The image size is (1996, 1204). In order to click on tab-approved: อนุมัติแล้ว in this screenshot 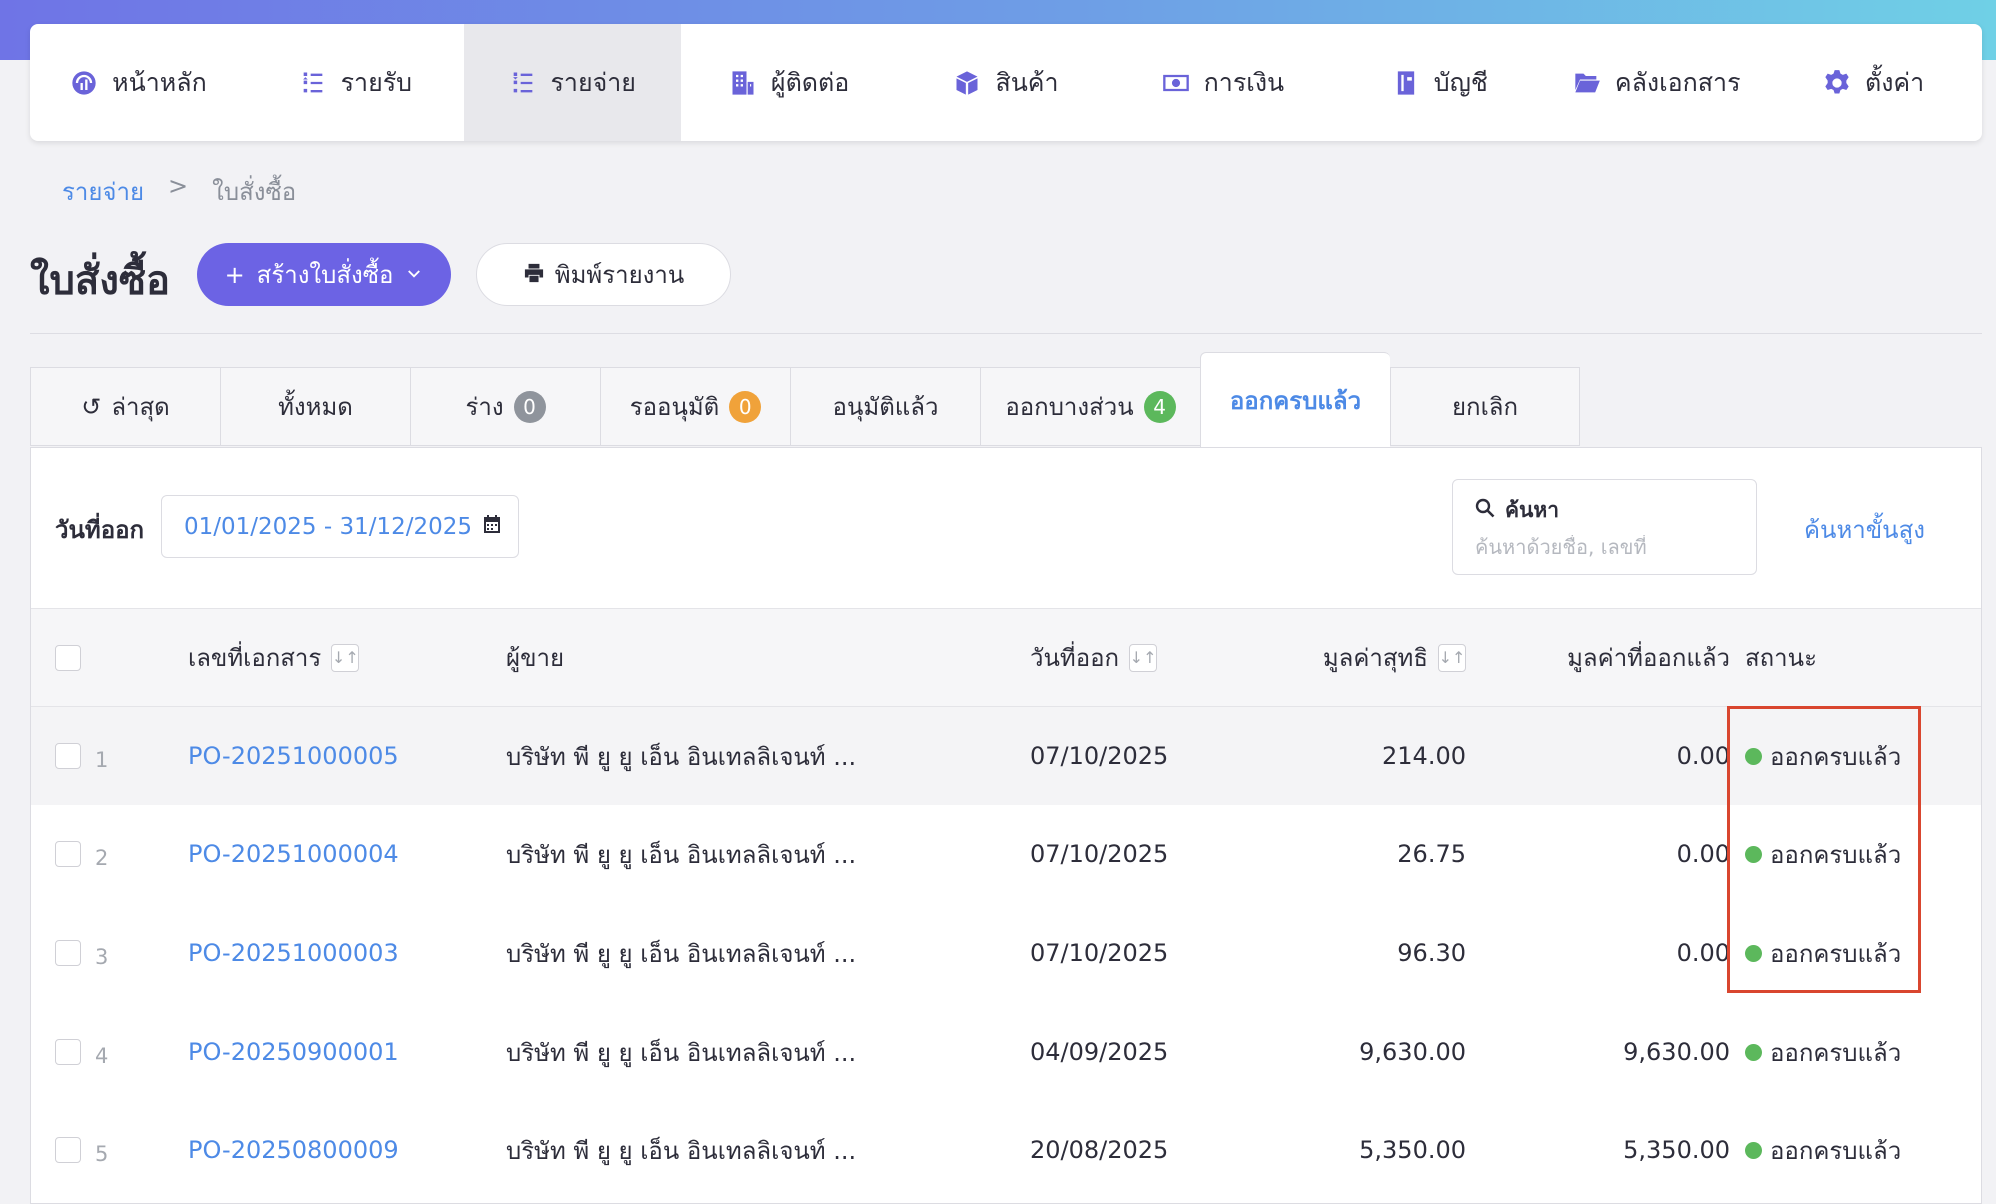, I will do `click(885, 406)`.